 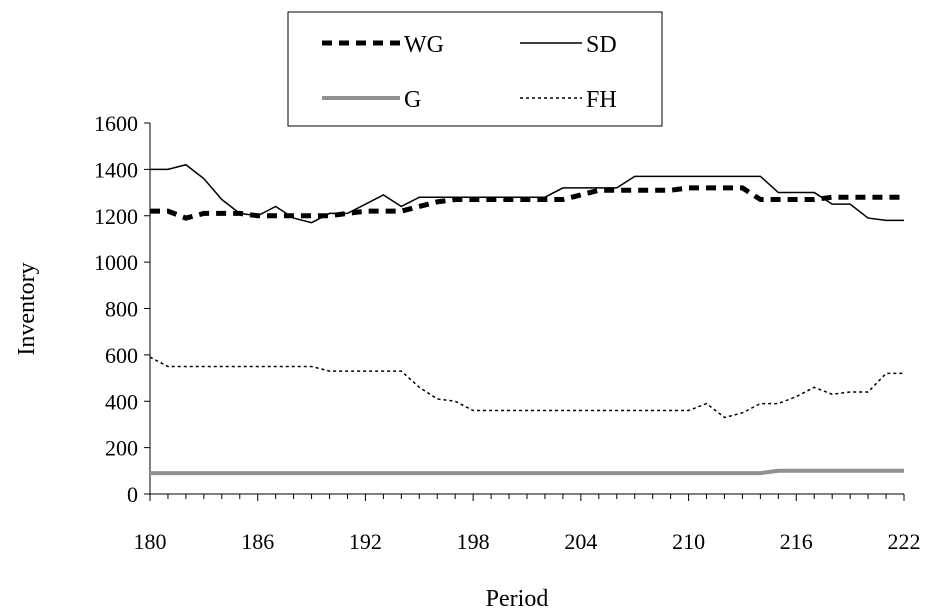 What do you see at coordinates (121, 401) in the screenshot?
I see `y-tick-label: 400` at bounding box center [121, 401].